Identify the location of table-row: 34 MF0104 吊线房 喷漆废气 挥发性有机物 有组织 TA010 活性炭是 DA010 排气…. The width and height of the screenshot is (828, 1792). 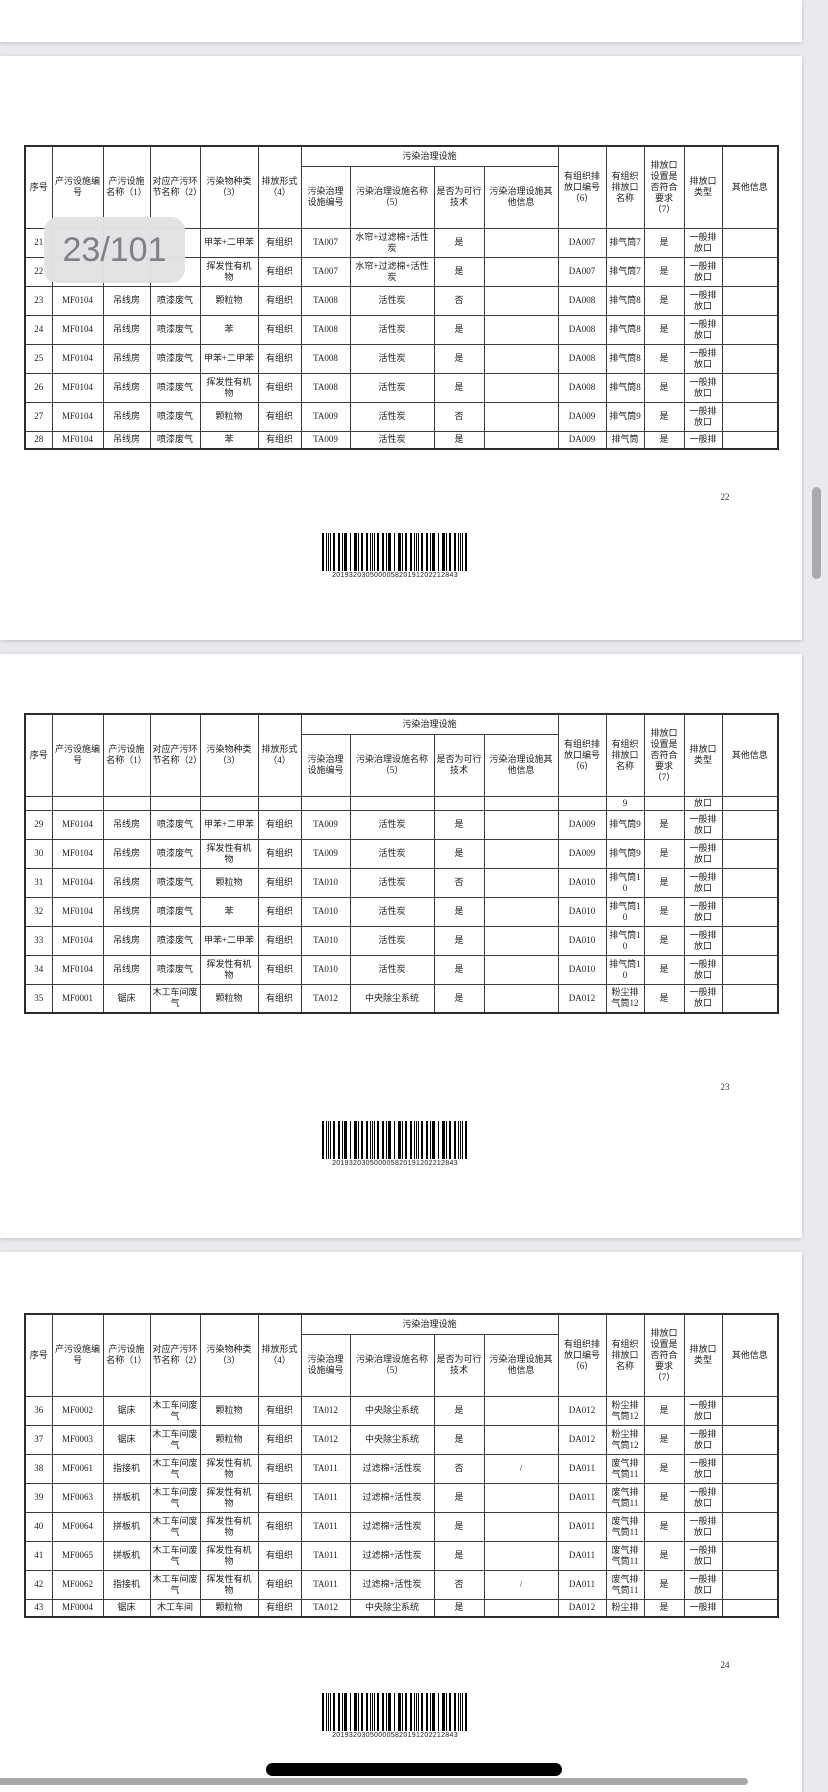
(401, 969).